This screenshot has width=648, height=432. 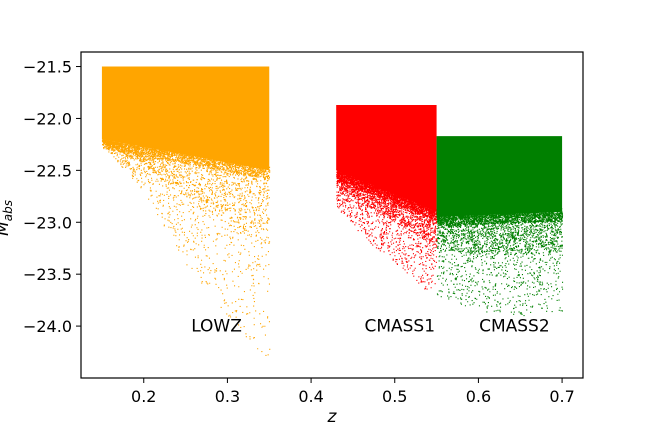 I want to click on y-axis-label-subscript: abs, so click(x=8, y=210).